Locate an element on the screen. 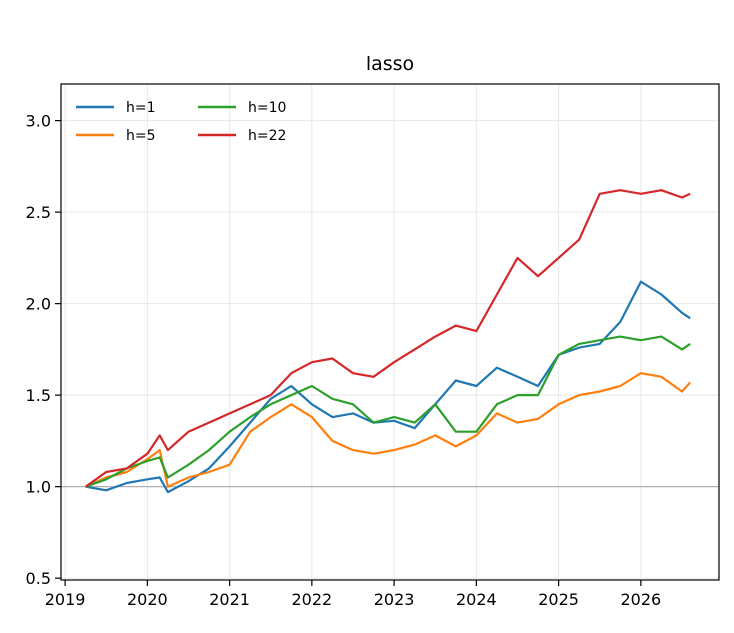  x-tick-label: 2026 is located at coordinates (641, 599).